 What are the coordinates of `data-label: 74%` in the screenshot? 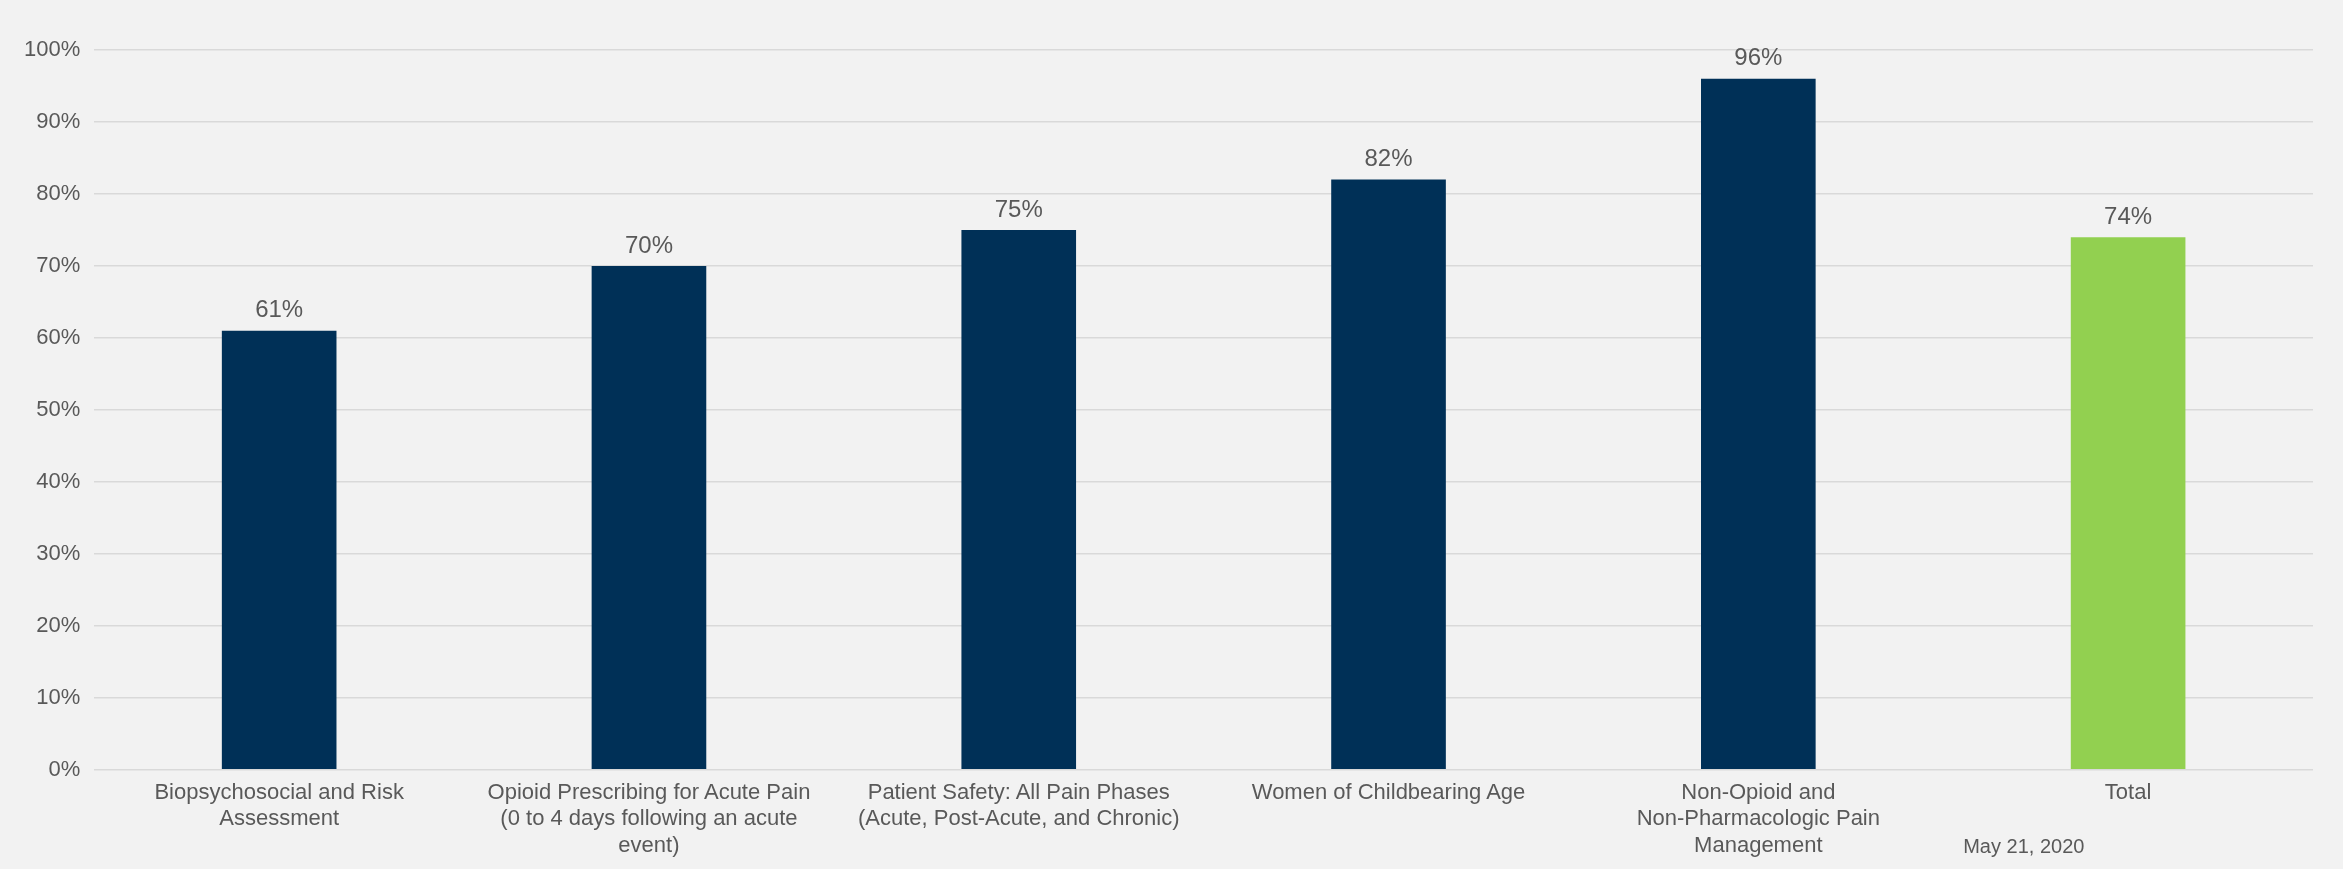 It's located at (2128, 215).